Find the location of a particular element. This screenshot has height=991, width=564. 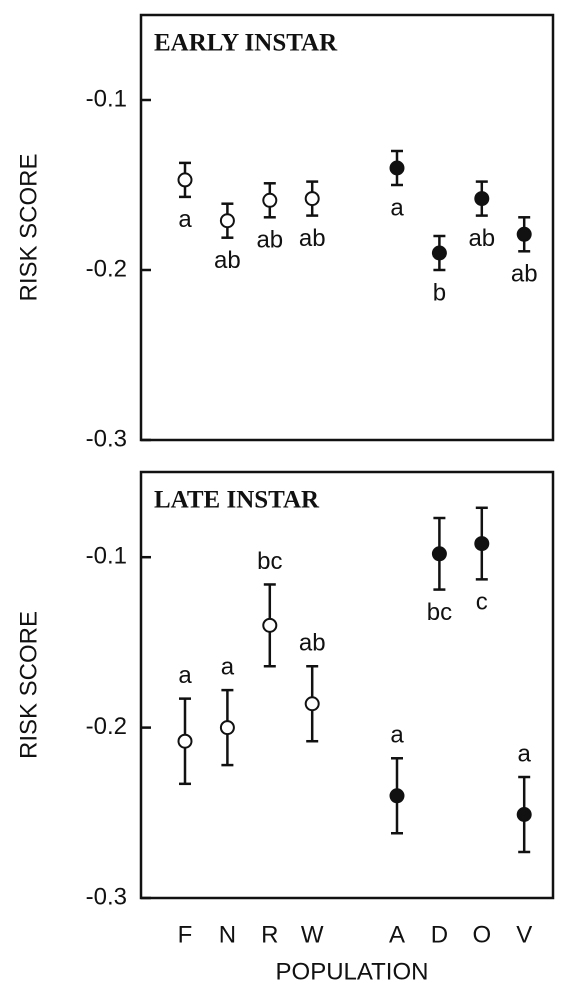

panel-title: EARLY INSTAR is located at coordinates (246, 43).